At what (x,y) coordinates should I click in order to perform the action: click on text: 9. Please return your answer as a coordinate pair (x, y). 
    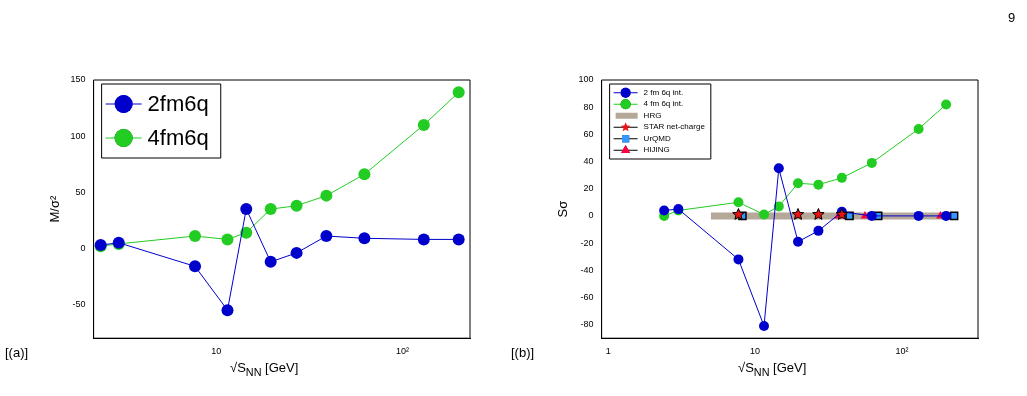
    Looking at the image, I should click on (1012, 17).